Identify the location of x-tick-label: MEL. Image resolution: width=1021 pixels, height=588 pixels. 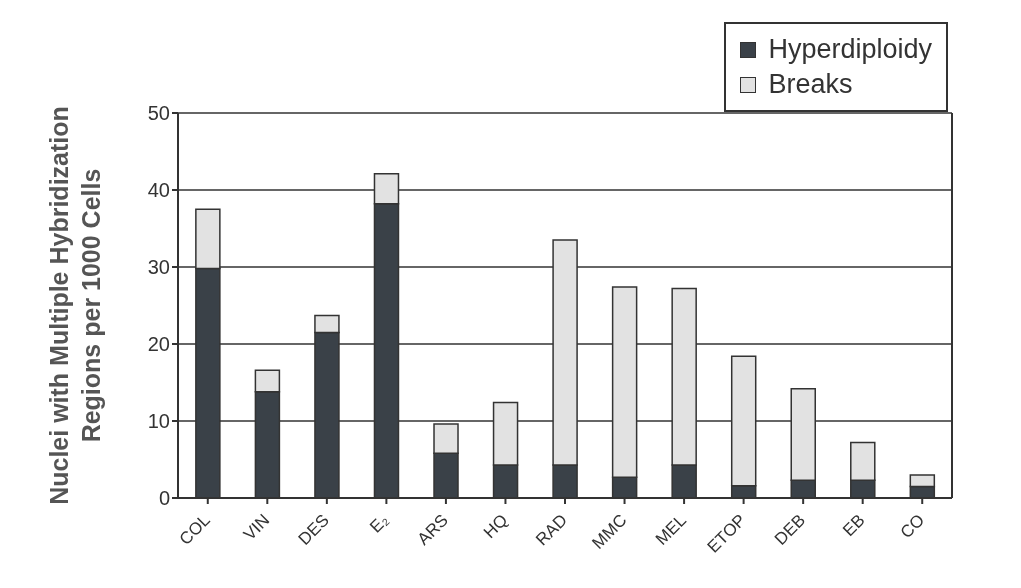
(671, 529).